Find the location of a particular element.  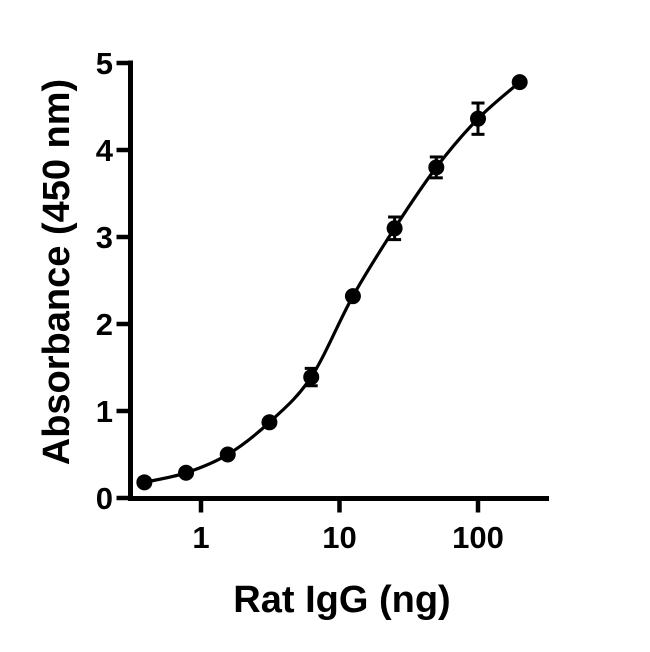

y-tick-label: 1 is located at coordinates (104, 411).